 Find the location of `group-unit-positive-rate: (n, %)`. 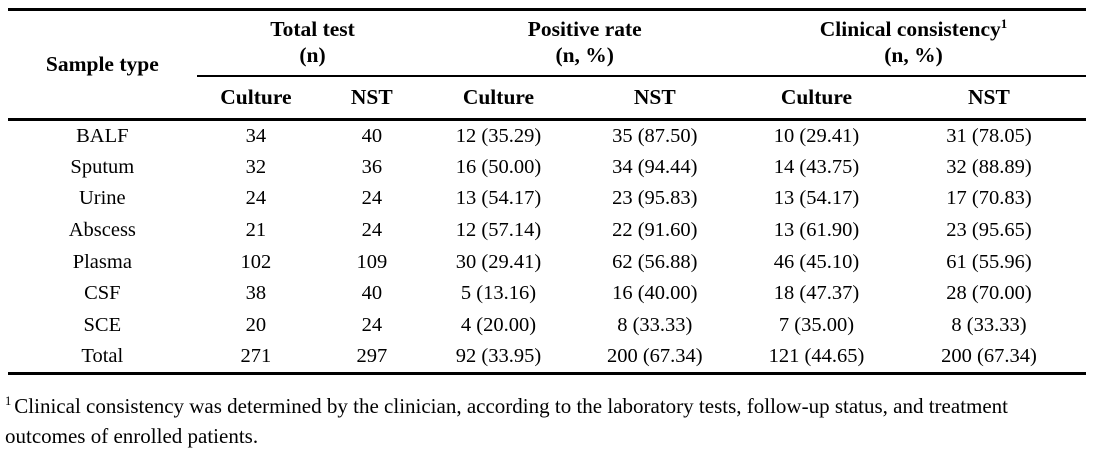

group-unit-positive-rate: (n, %) is located at coordinates (584, 54).